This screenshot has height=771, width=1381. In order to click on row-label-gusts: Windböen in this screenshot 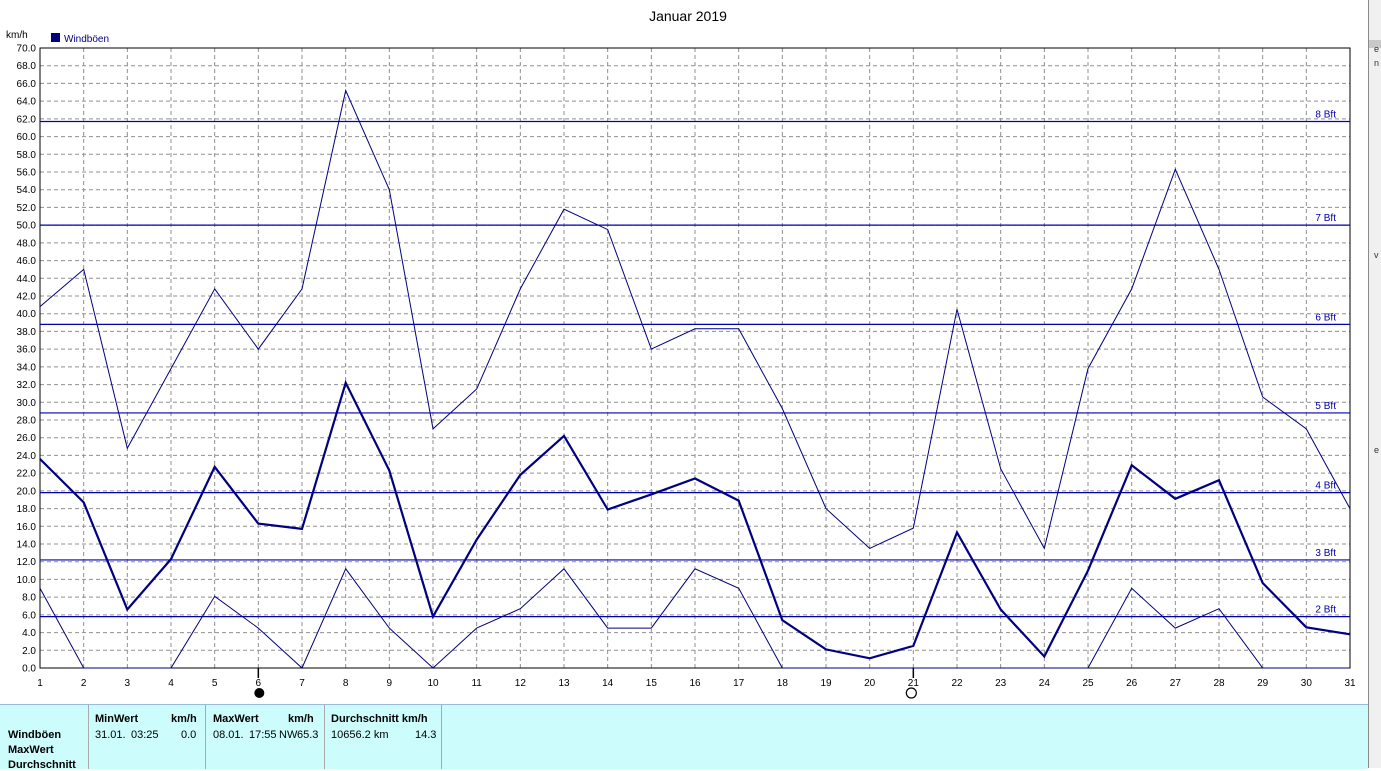, I will do `click(35, 735)`.